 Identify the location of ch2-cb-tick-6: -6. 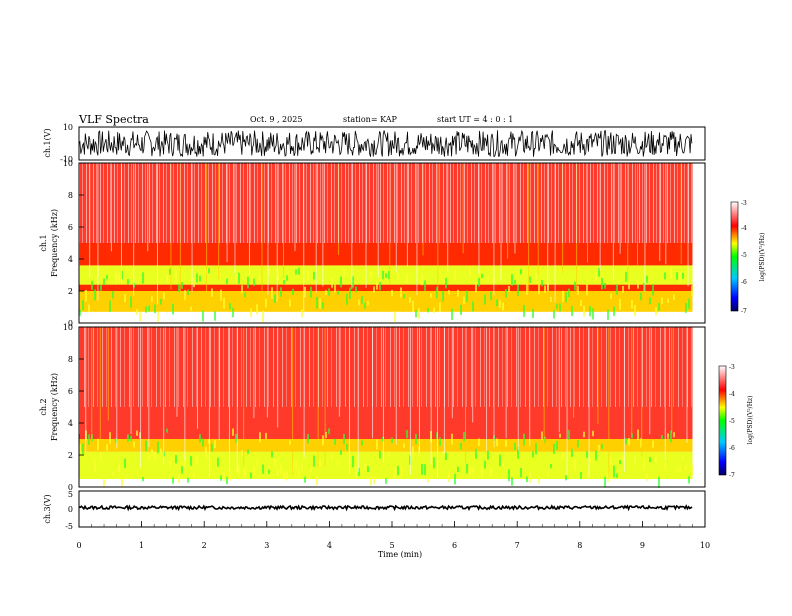
(732, 448).